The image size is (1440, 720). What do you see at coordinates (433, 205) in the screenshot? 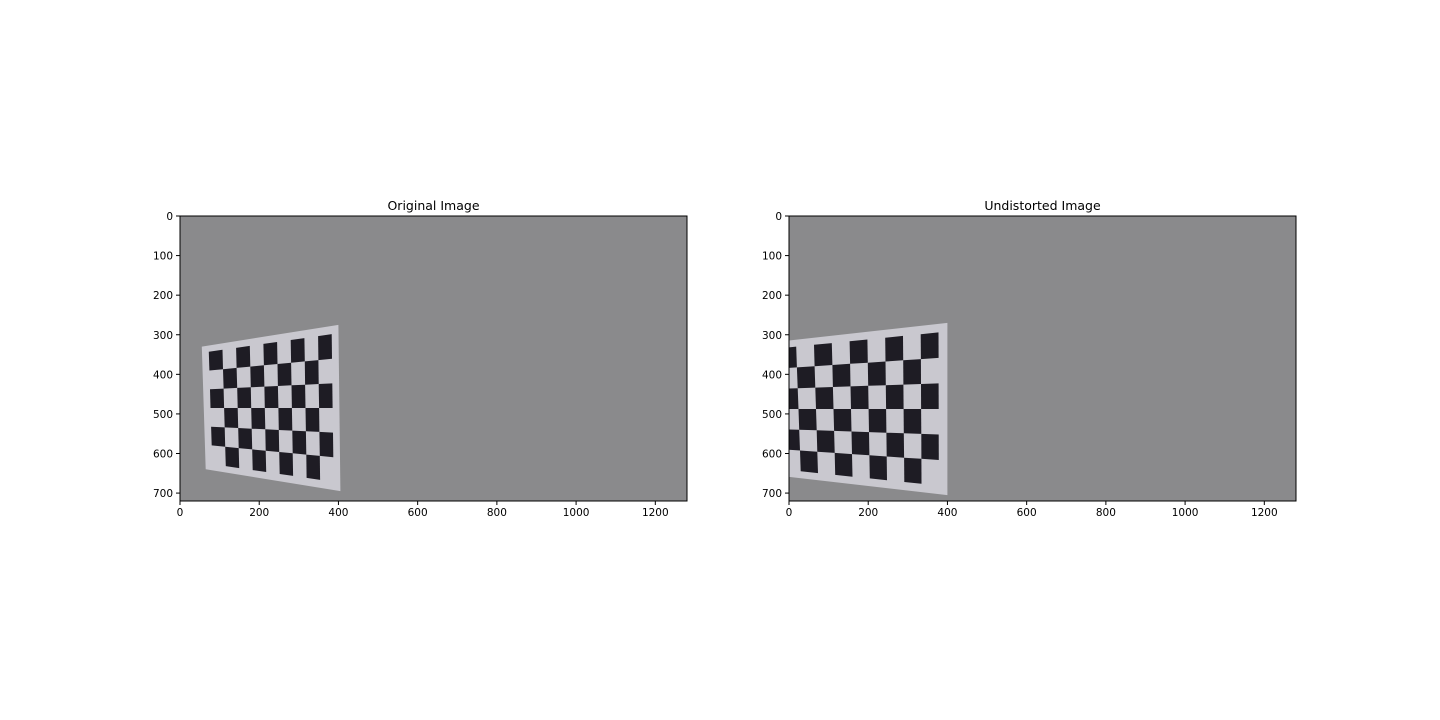
I see `chart-title: Original Image` at bounding box center [433, 205].